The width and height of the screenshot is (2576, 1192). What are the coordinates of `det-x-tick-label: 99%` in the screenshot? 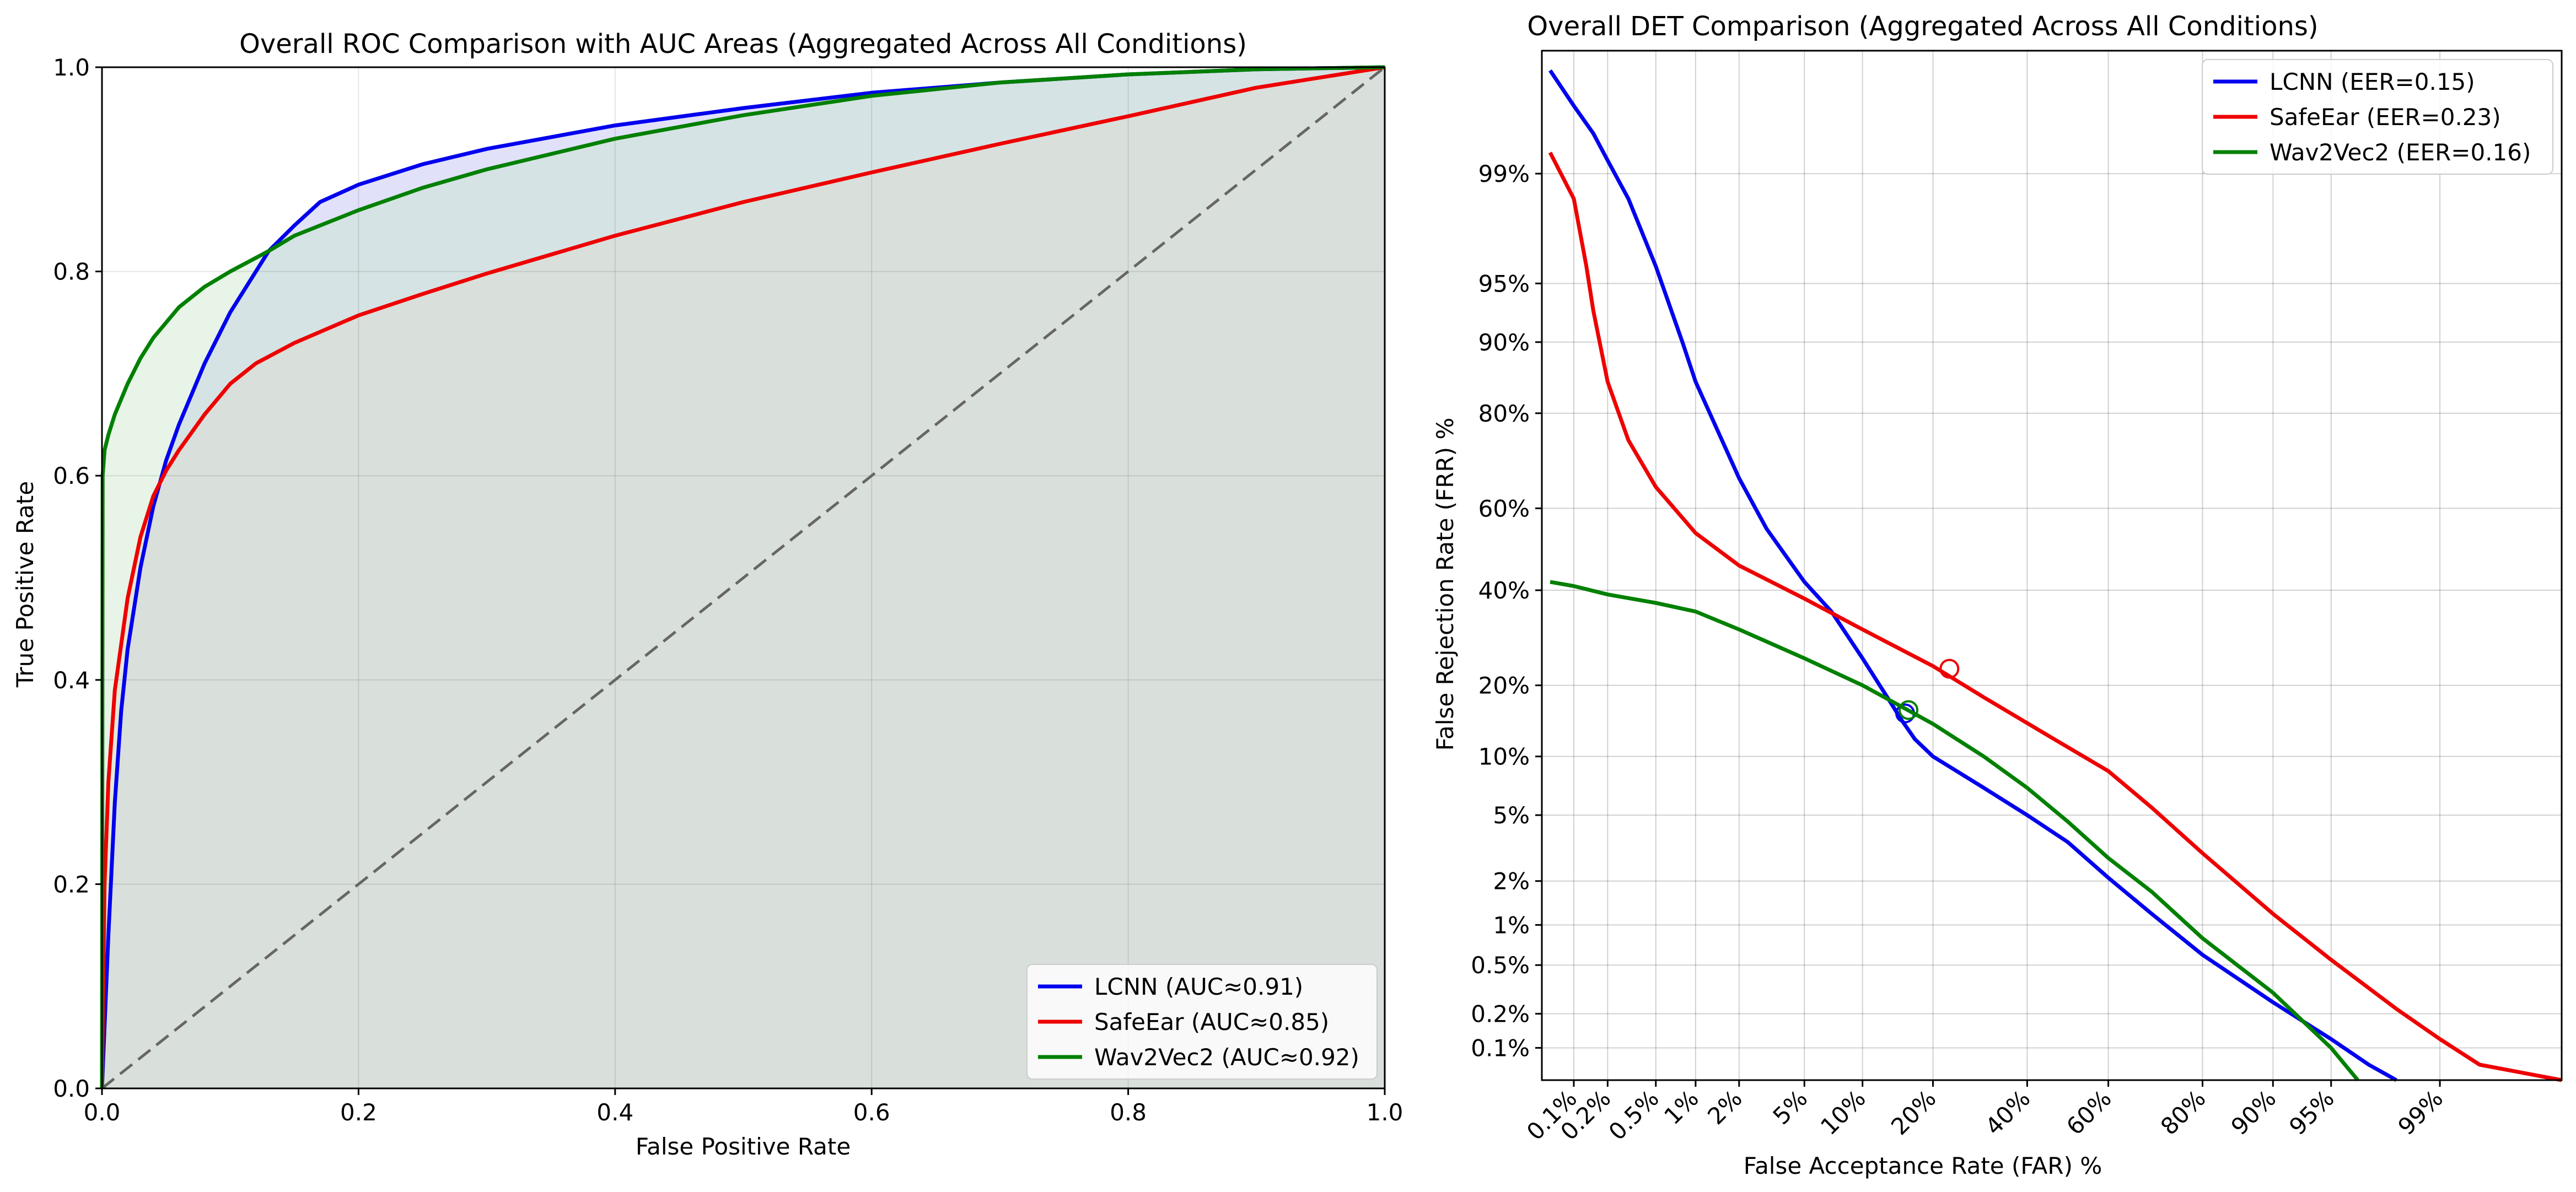 It's located at (2420, 1113).